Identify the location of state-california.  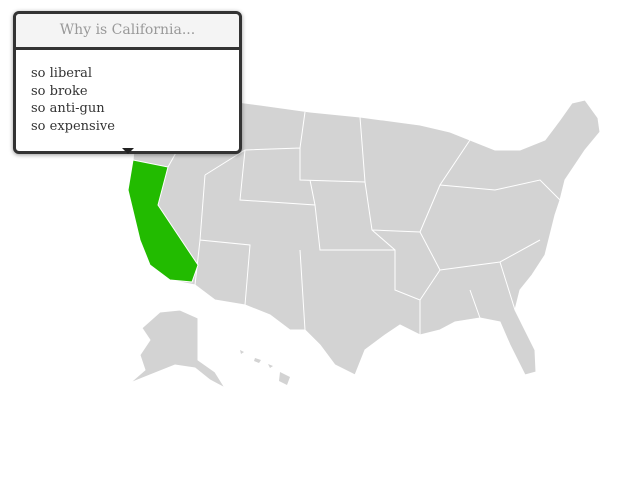
(163, 221).